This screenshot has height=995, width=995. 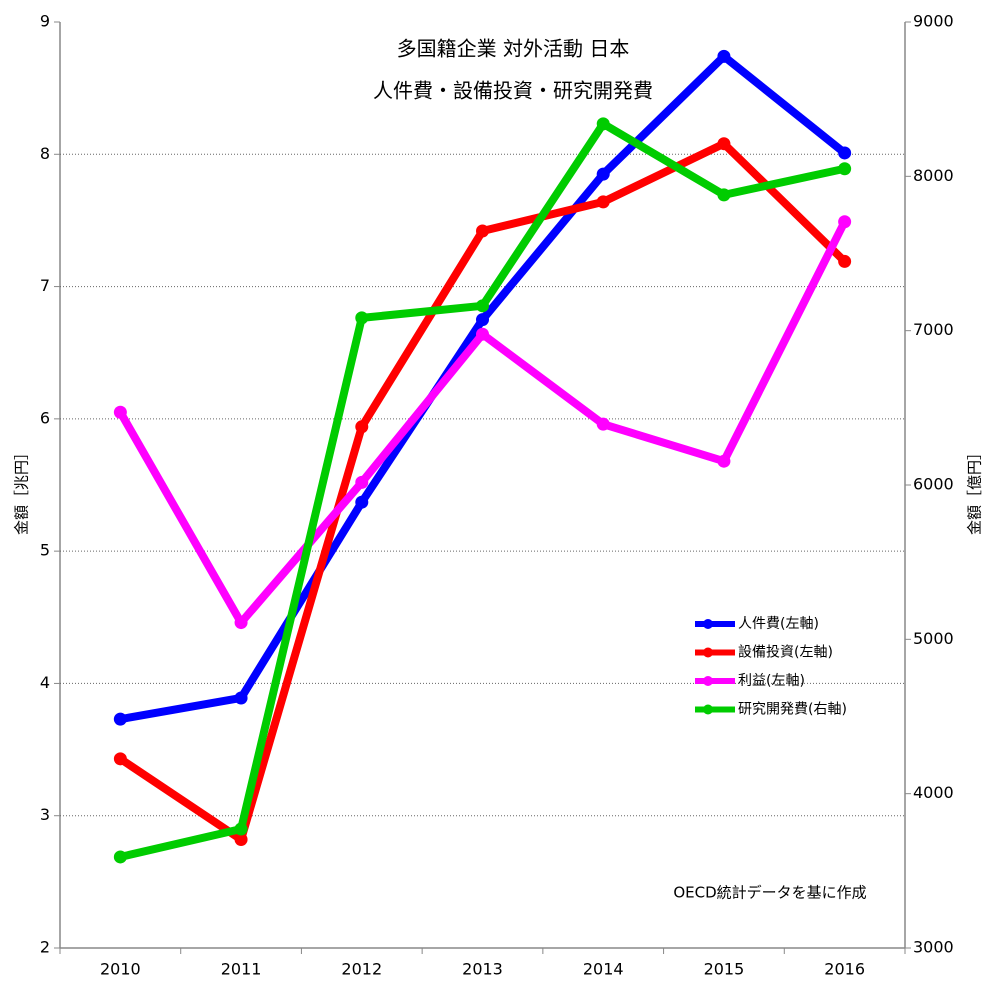 What do you see at coordinates (513, 91) in the screenshot?
I see `chart-subtitle: 人件費・設備投資・研究開発費` at bounding box center [513, 91].